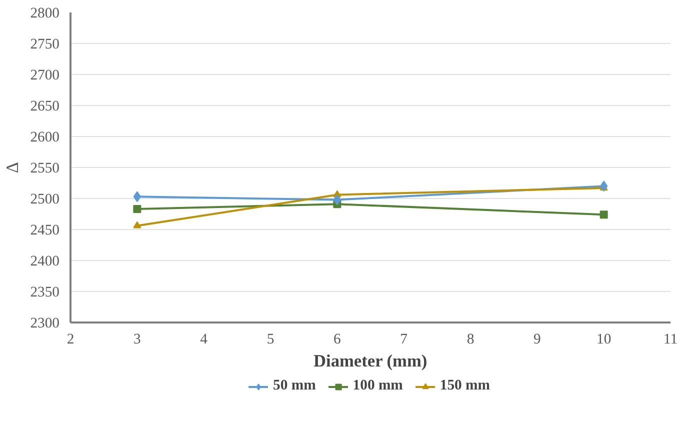 Image resolution: width=692 pixels, height=430 pixels. I want to click on x-tick-label: 8, so click(470, 340).